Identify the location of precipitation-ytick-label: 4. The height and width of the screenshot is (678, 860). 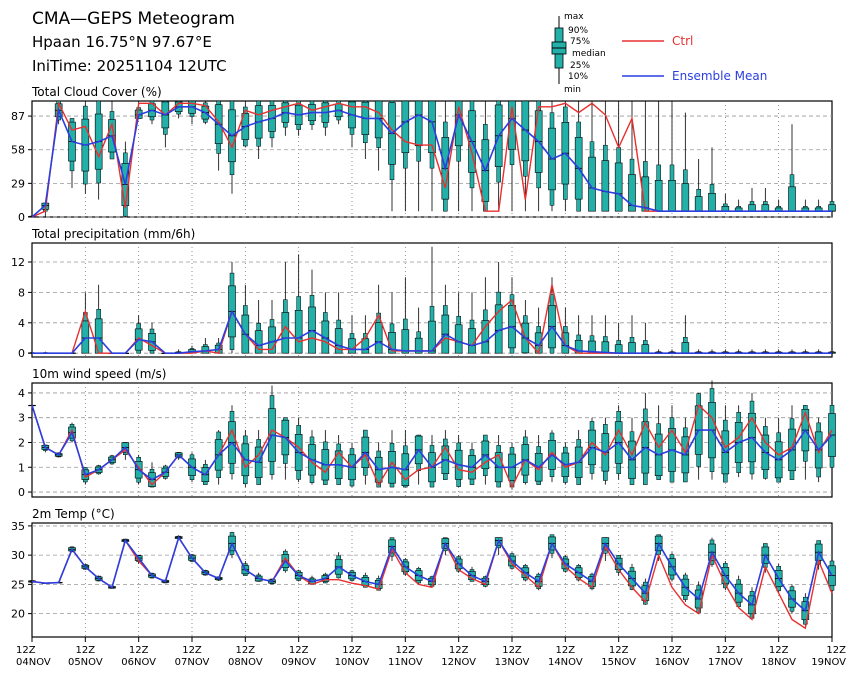
(21, 323).